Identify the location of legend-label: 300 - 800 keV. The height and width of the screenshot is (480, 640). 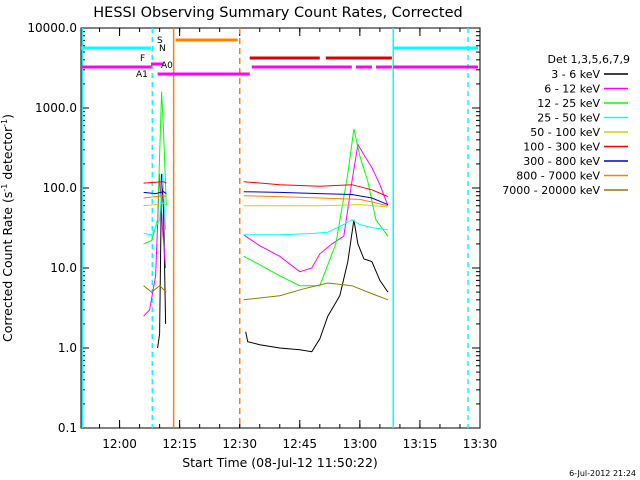
(561, 161).